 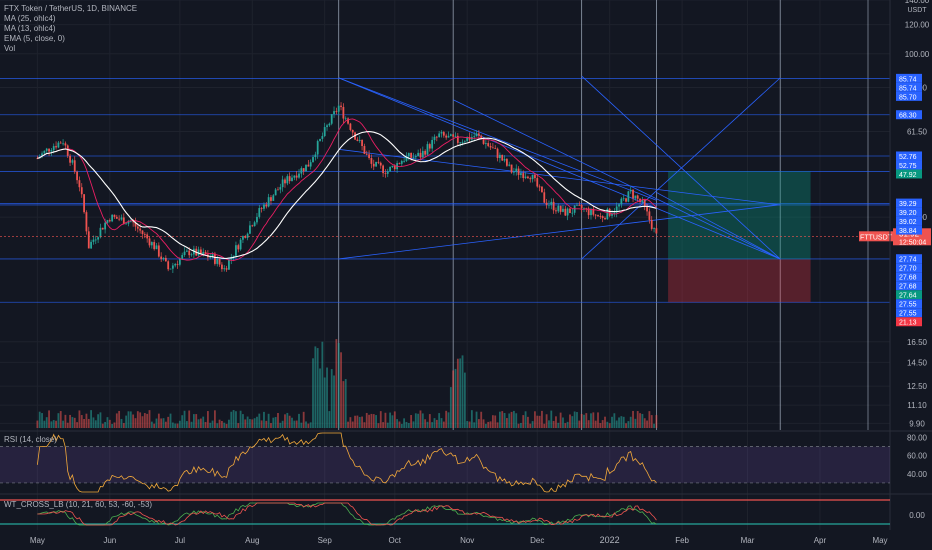 I want to click on x-tick-label: Oct, so click(x=395, y=540).